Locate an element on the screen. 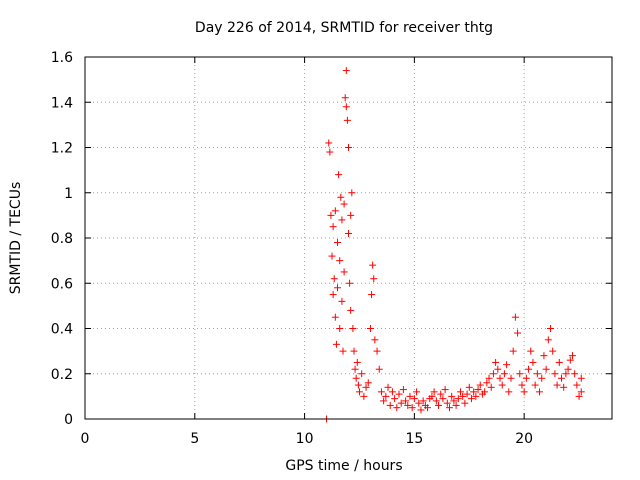 The image size is (640, 480). y-tick-label: 0.6 is located at coordinates (62, 284).